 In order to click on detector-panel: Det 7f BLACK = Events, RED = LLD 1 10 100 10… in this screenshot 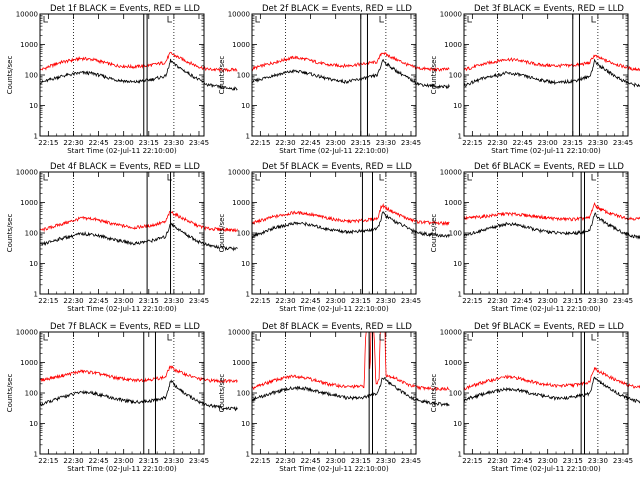, I will do `click(122, 397)`.